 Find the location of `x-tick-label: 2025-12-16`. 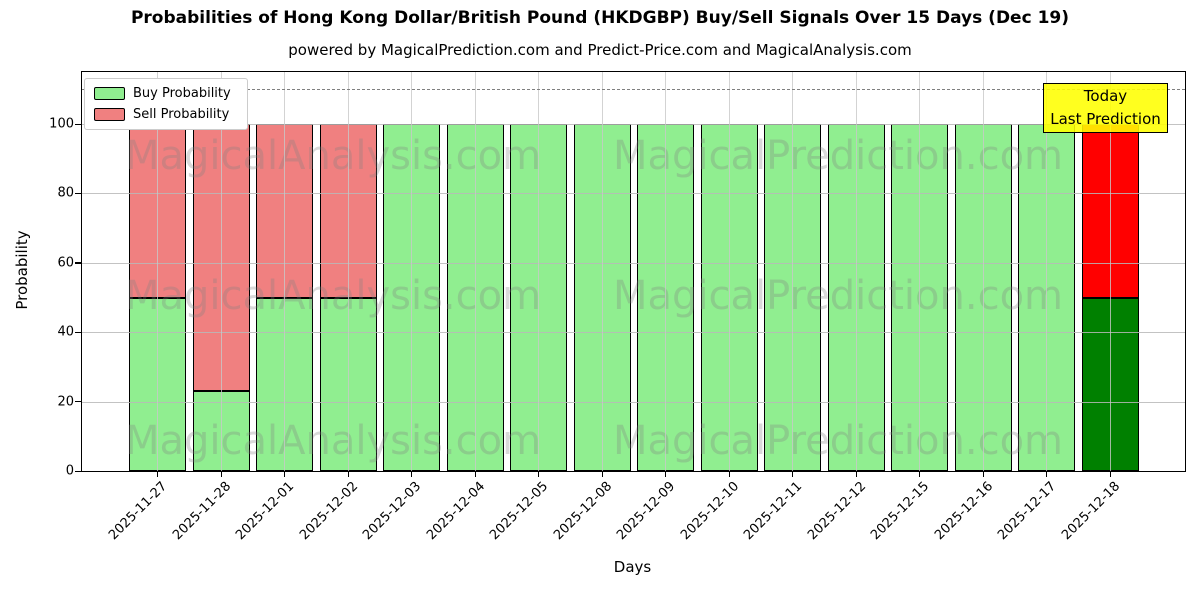

x-tick-label: 2025-12-16 is located at coordinates (963, 511).